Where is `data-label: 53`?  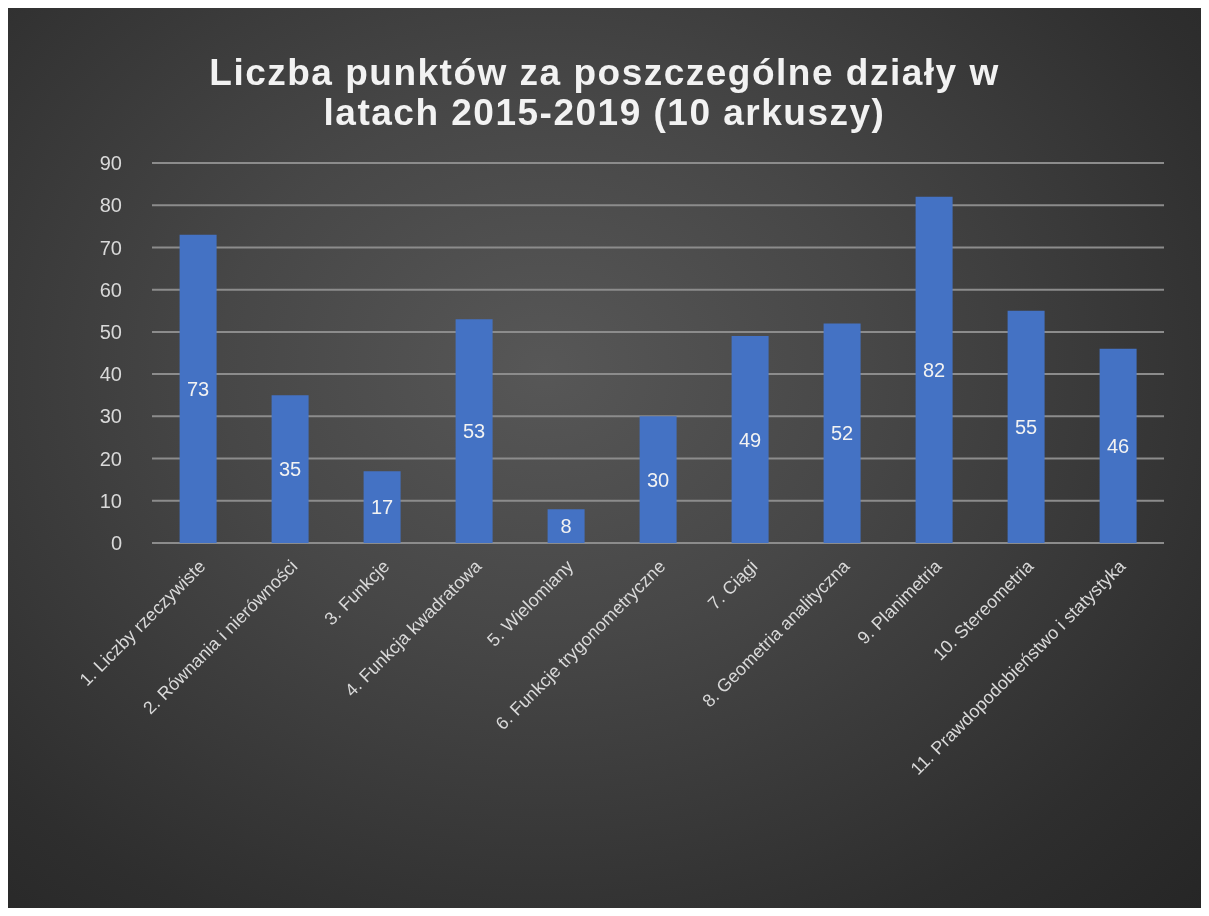 data-label: 53 is located at coordinates (474, 431).